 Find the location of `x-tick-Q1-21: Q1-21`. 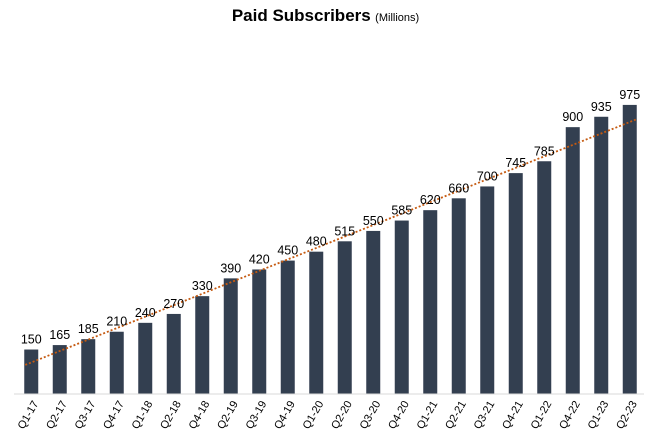

x-tick-Q1-21: Q1-21 is located at coordinates (428, 415).